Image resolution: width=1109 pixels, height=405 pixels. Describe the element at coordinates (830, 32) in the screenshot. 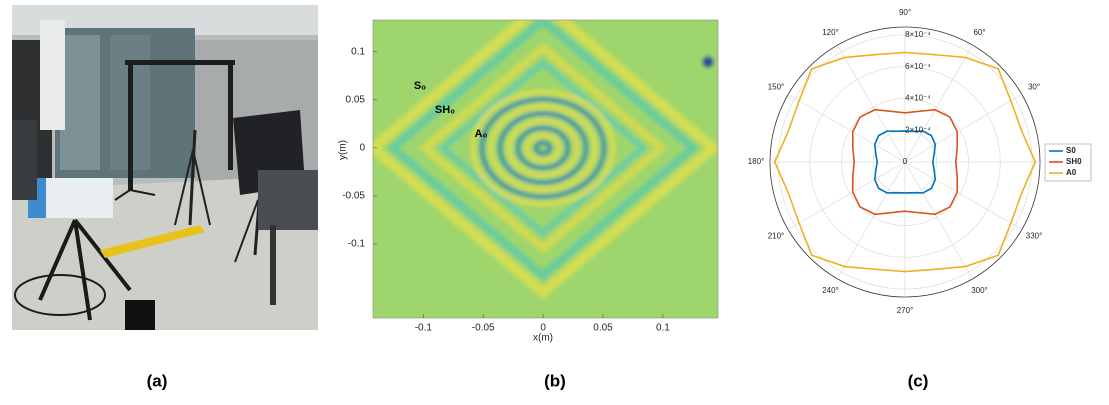

I see `theta-tick-label: 120°` at that location.